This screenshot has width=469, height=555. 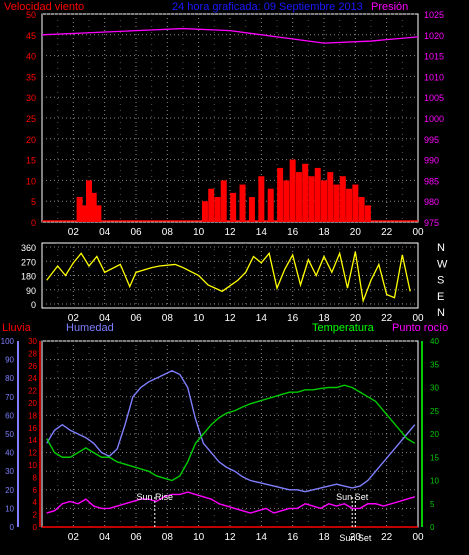 What do you see at coordinates (32, 378) in the screenshot?
I see `rain-tick: 24` at bounding box center [32, 378].